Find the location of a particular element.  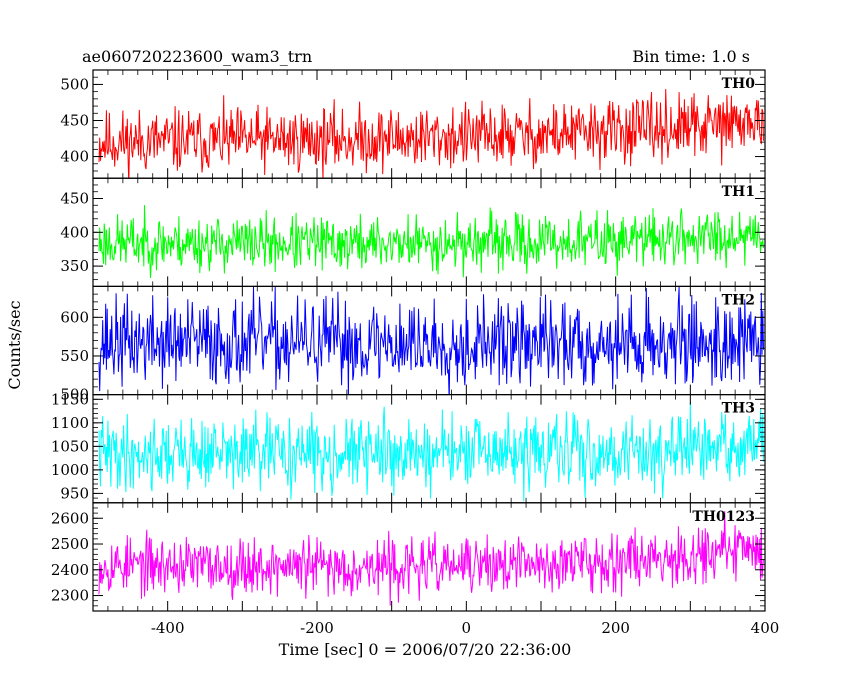

y-tick-label: 2400 is located at coordinates (70, 570).